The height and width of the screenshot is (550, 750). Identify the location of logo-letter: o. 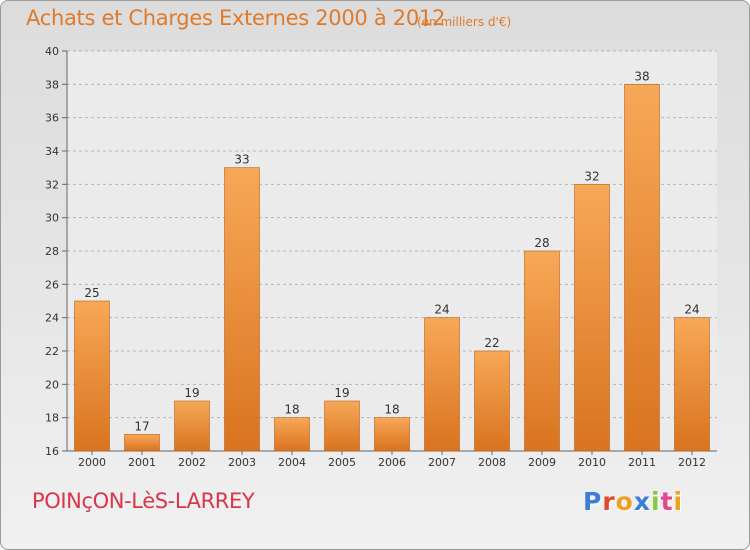
(624, 501).